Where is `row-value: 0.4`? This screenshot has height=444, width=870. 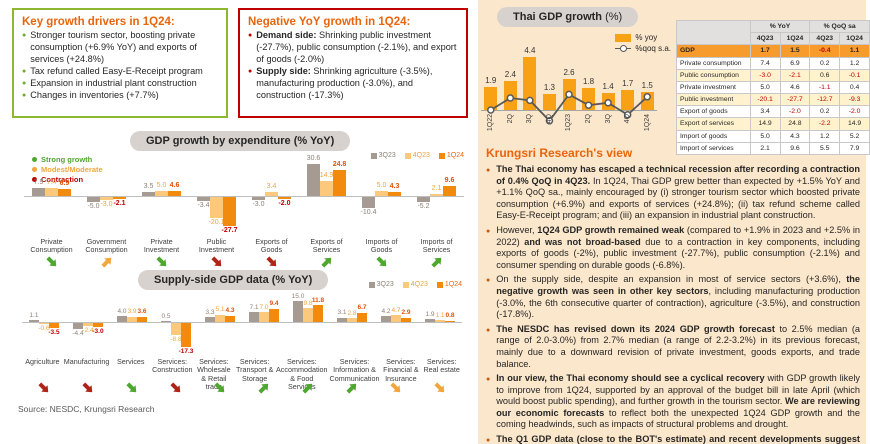 row-value: 0.4 is located at coordinates (854, 87).